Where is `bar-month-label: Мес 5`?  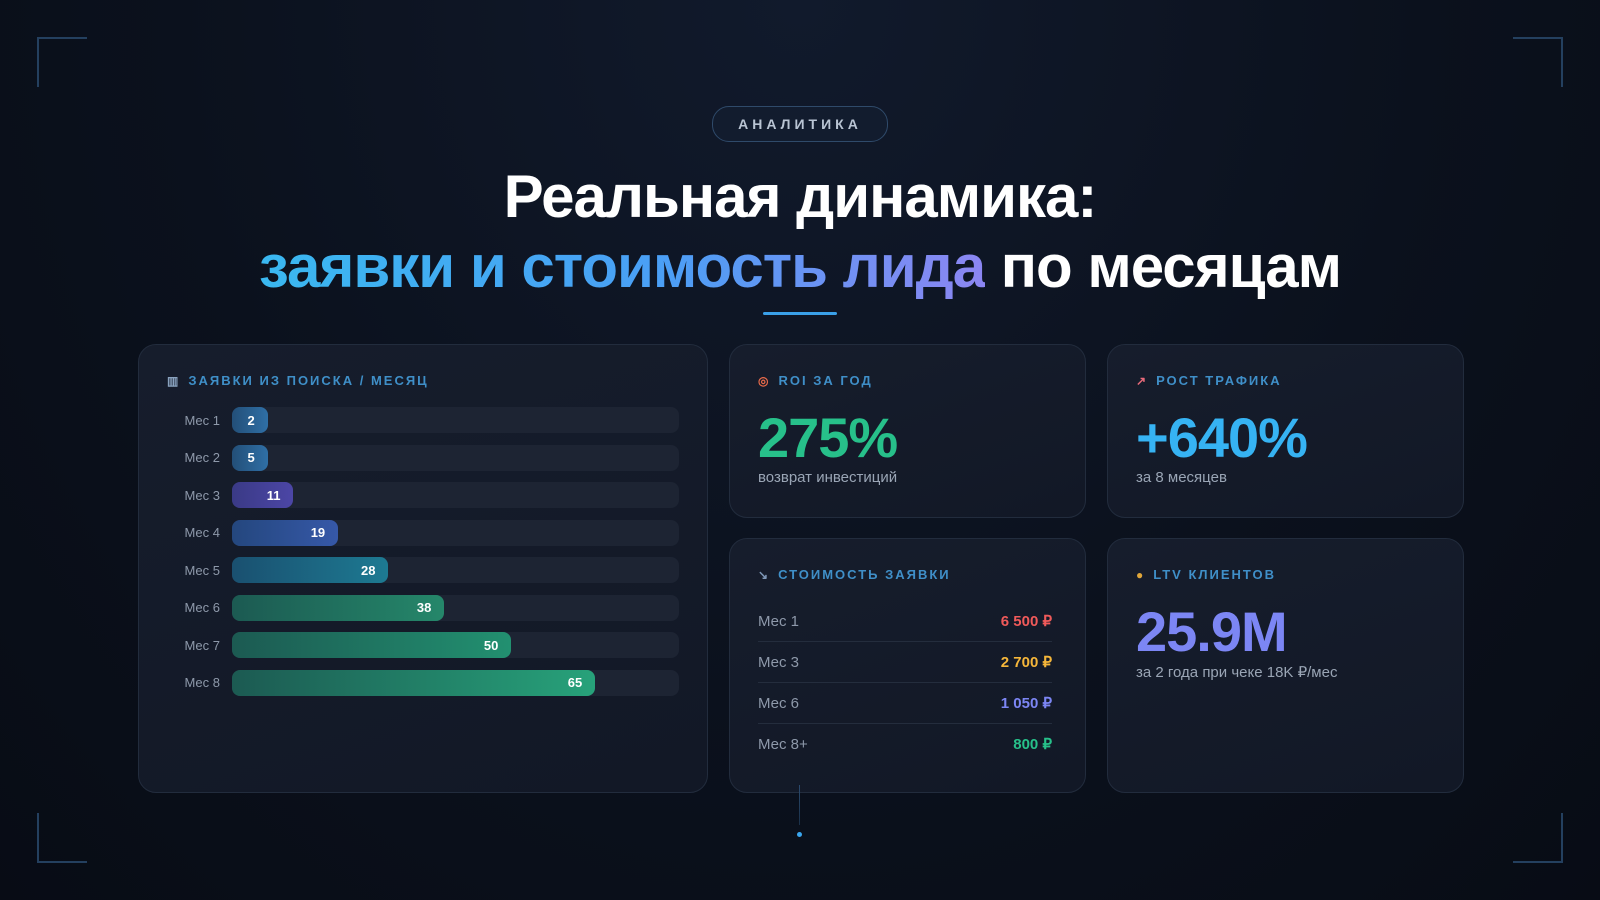
bar-month-label: Мес 5 is located at coordinates (202, 570).